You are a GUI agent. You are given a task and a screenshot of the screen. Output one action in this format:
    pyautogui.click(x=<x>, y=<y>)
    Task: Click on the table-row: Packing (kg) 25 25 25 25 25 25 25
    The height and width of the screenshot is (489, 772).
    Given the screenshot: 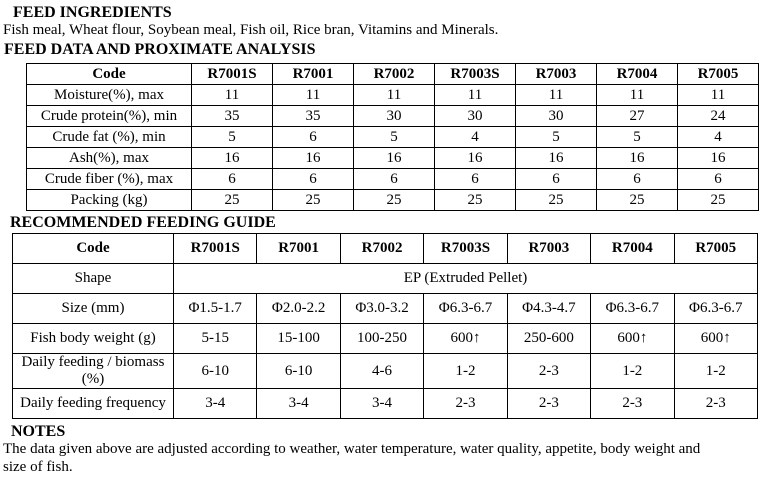 What is the action you would take?
    pyautogui.click(x=392, y=200)
    